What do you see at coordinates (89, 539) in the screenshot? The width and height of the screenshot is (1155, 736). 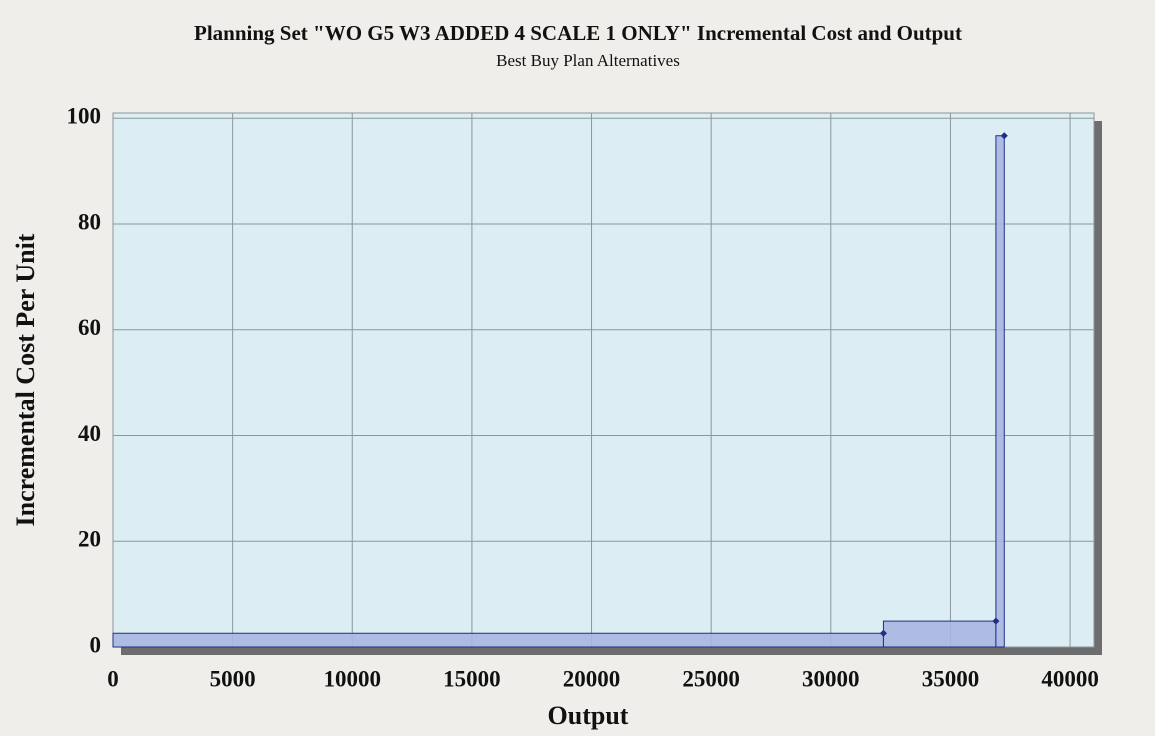 I see `y-tick-label: 20` at bounding box center [89, 539].